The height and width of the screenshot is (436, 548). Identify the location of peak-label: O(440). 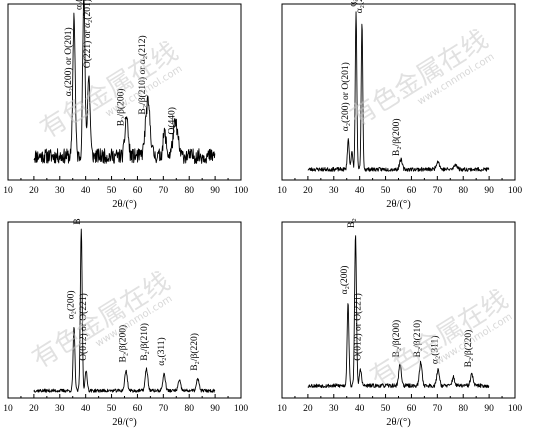
(172, 120).